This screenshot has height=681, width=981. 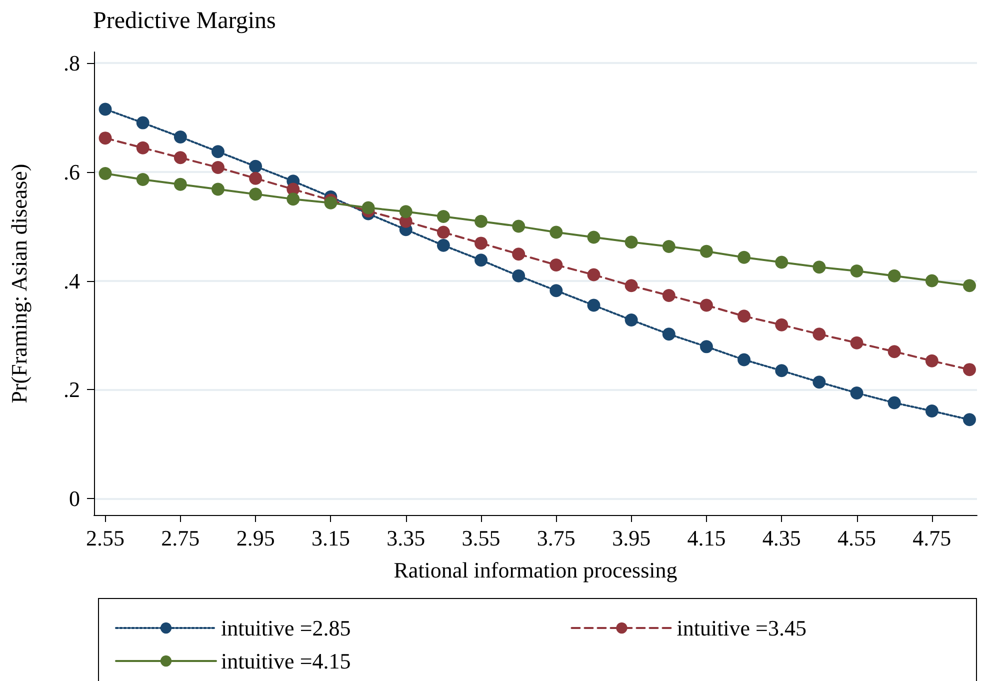 What do you see at coordinates (781, 538) in the screenshot?
I see `x-tick-label: 4.35` at bounding box center [781, 538].